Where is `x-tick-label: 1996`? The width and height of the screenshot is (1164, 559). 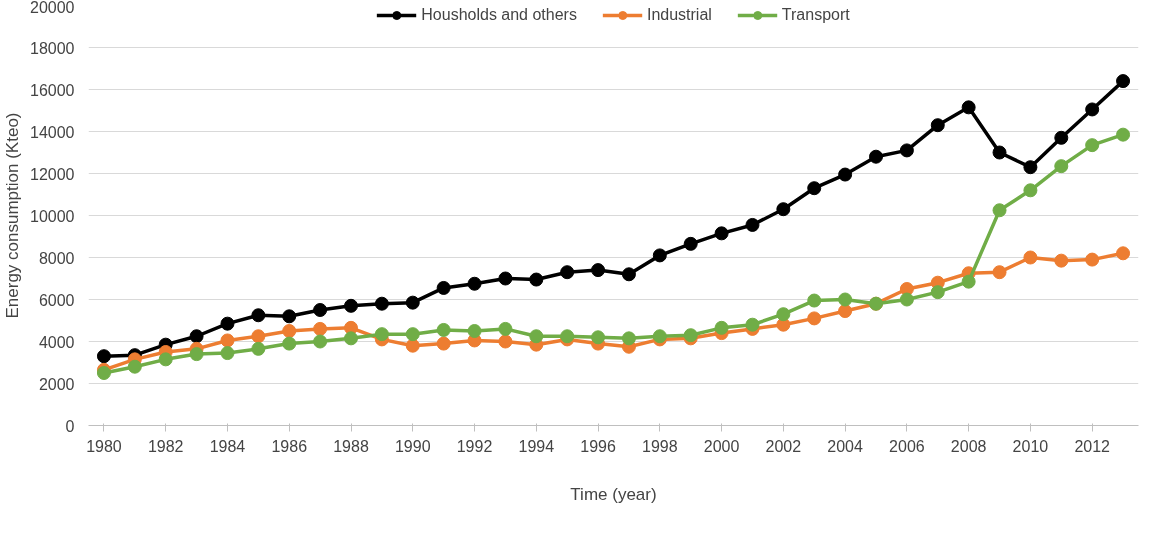 x-tick-label: 1996 is located at coordinates (598, 446).